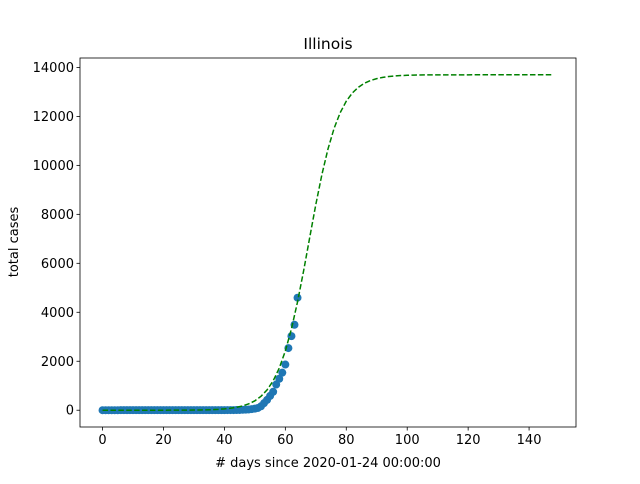 The width and height of the screenshot is (640, 484). What do you see at coordinates (70, 411) in the screenshot?
I see `y-tick-label: 0` at bounding box center [70, 411].